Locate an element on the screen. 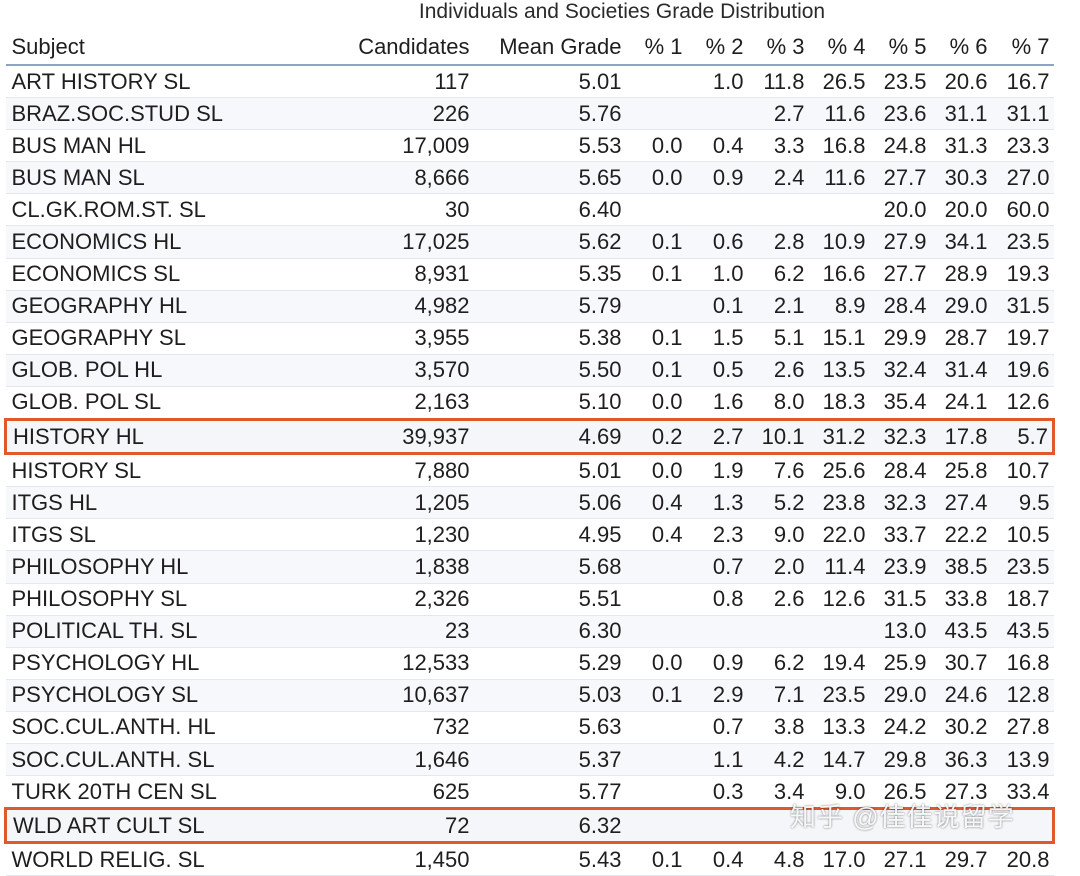  pct-6-cell: 24.6 is located at coordinates (961, 695).